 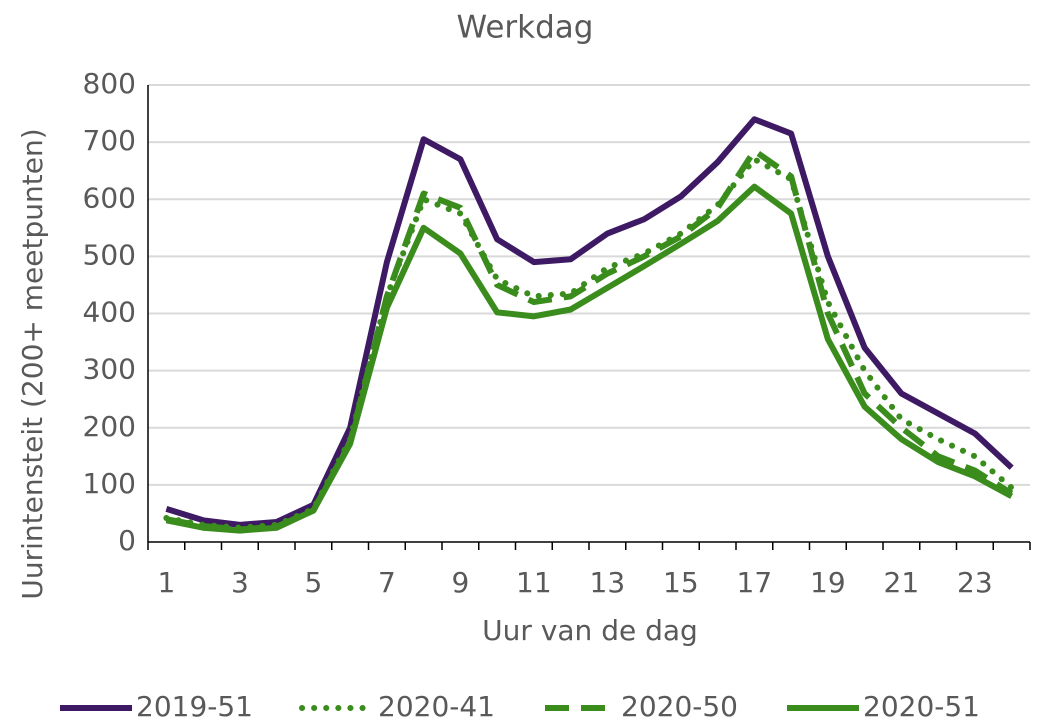 What do you see at coordinates (921, 706) in the screenshot?
I see `legend-label: 2020-51` at bounding box center [921, 706].